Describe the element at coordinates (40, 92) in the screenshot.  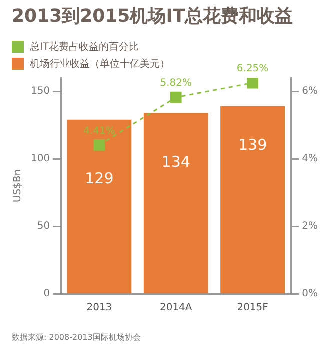
I see `y-tick-label: 150` at that location.